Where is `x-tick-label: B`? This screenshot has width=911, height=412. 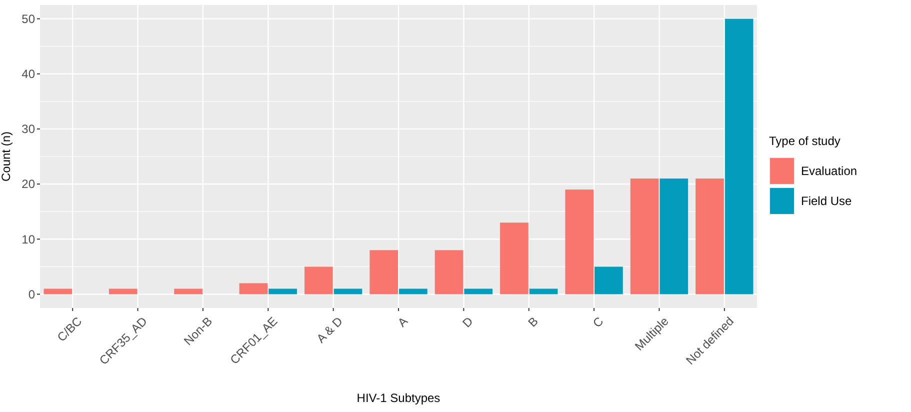 x-tick-label: B is located at coordinates (533, 322).